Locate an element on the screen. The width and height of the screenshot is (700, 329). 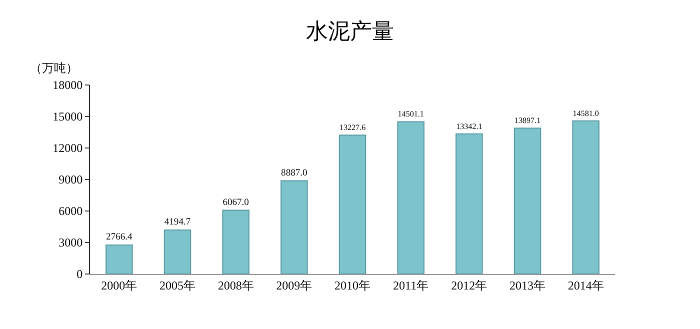
x-tick-label: 2014年 is located at coordinates (586, 285).